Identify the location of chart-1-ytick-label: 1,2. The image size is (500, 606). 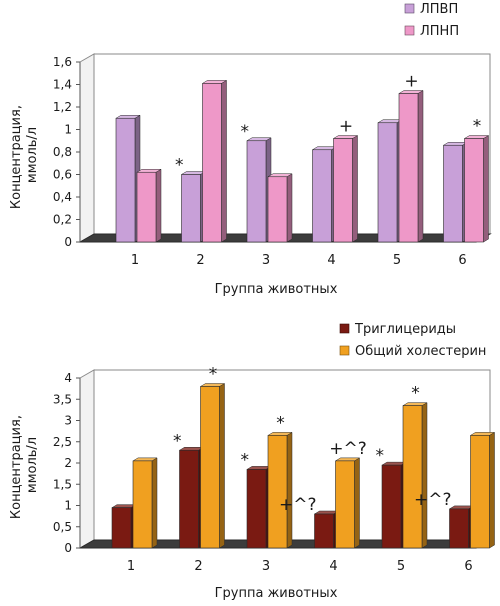
(62, 107).